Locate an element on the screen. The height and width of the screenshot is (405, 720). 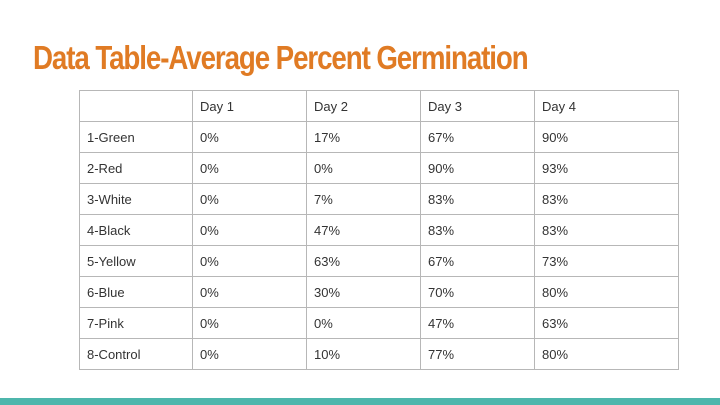
table-row: 7-Pink 0% 0% 47% 63% is located at coordinates (379, 323).